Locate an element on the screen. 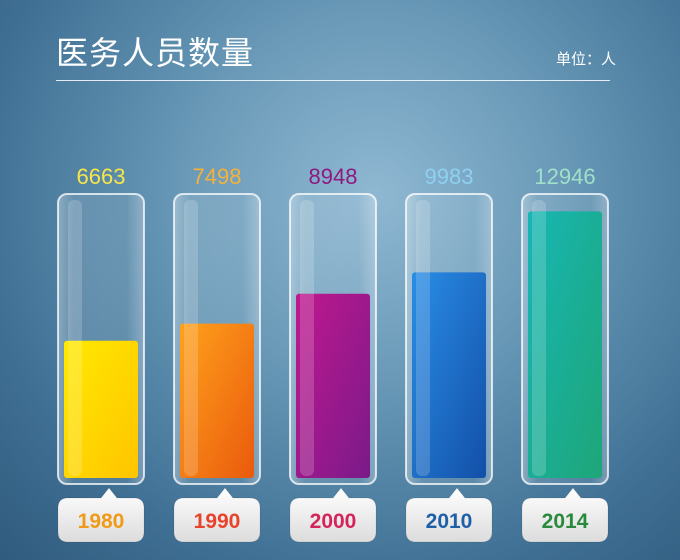 This screenshot has width=680, height=560. unit-label: 单位：人 is located at coordinates (585, 59).